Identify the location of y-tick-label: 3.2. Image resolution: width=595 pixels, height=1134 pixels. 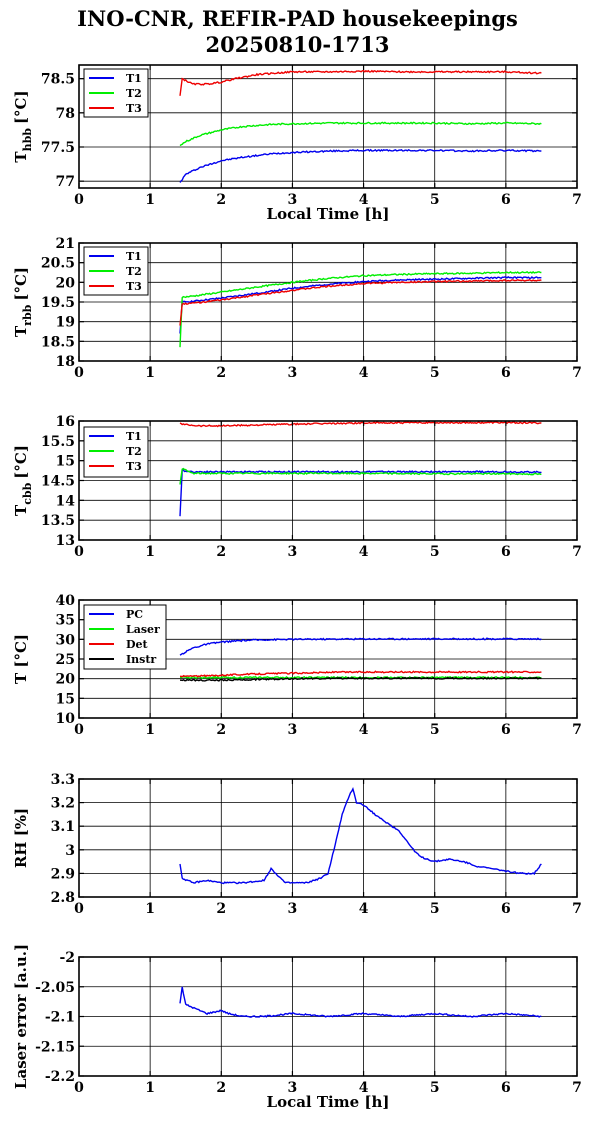
(63, 804).